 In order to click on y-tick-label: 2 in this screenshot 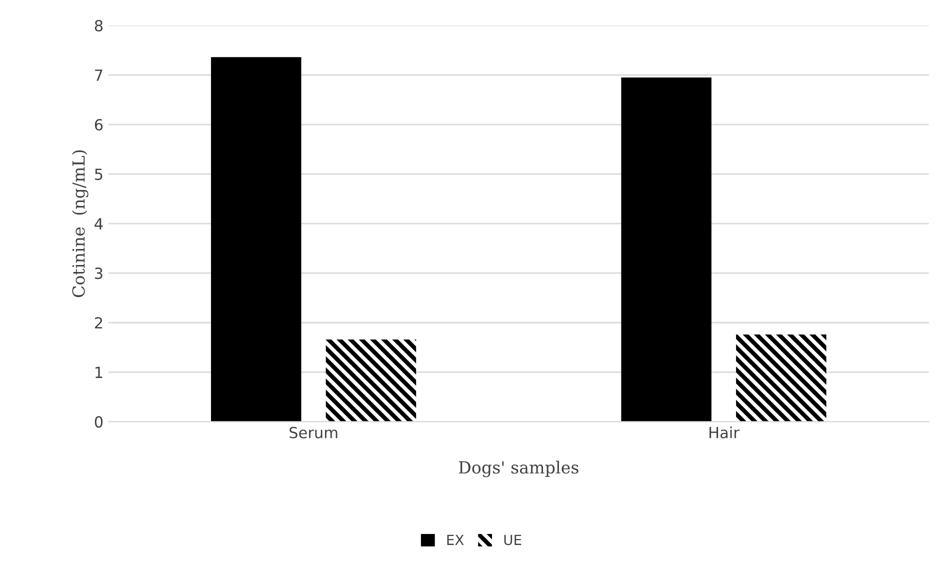, I will do `click(98, 322)`.